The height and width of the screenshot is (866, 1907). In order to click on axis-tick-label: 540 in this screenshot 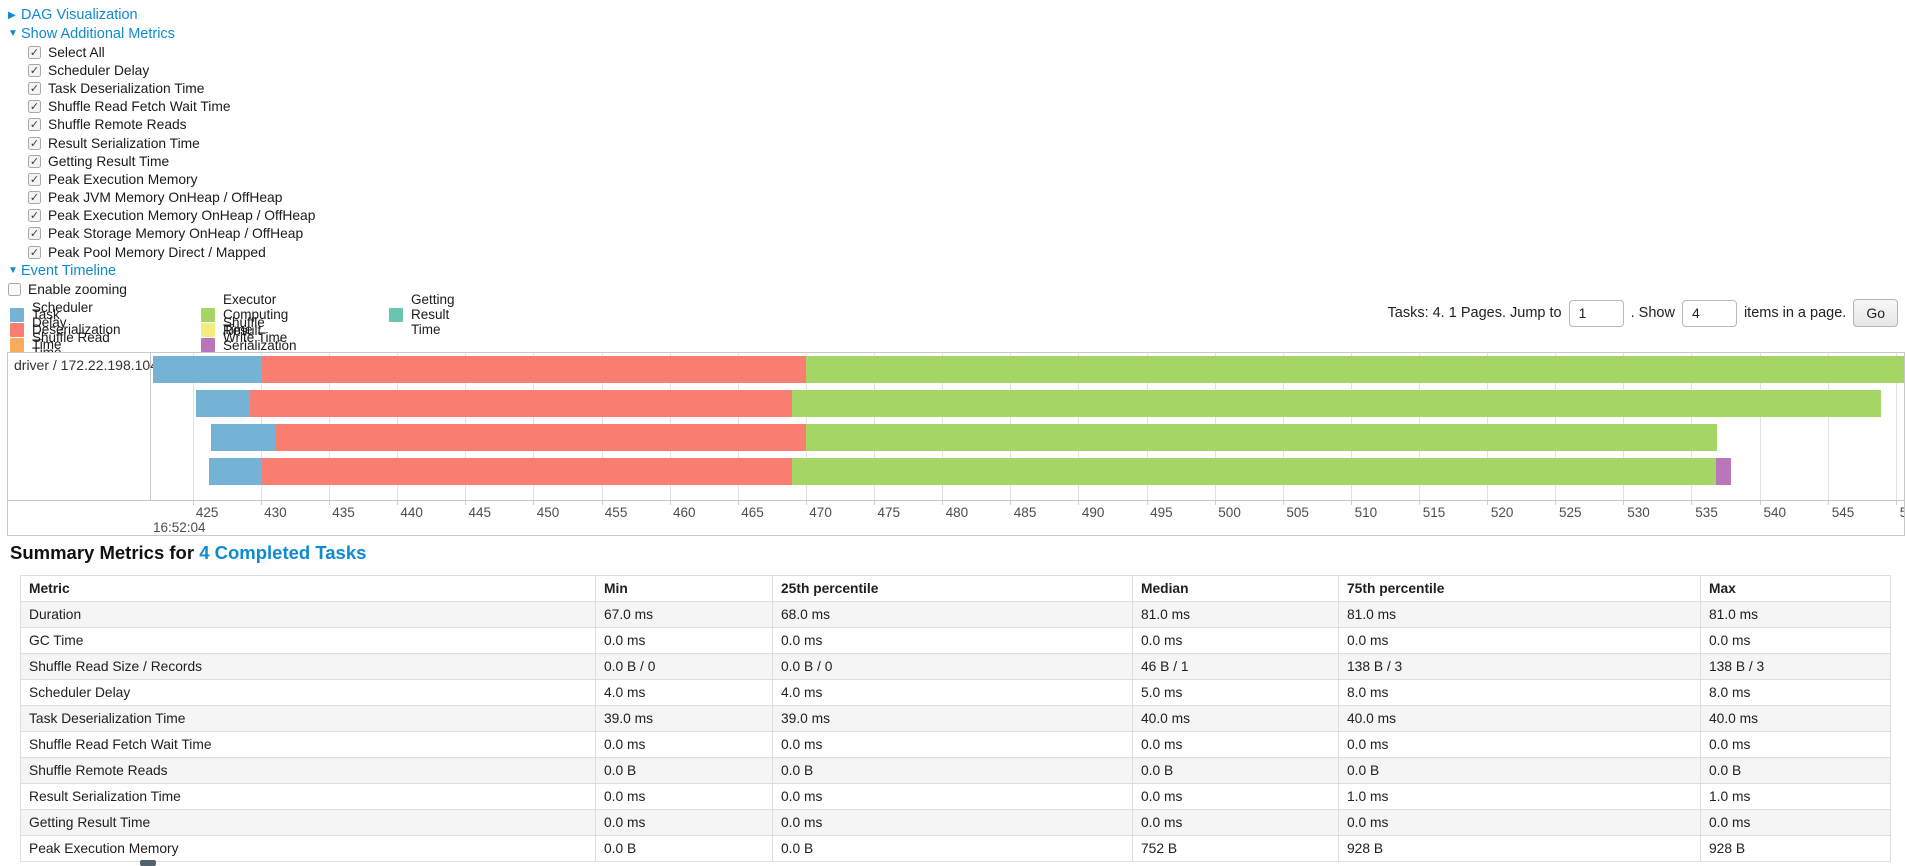, I will do `click(1775, 512)`.